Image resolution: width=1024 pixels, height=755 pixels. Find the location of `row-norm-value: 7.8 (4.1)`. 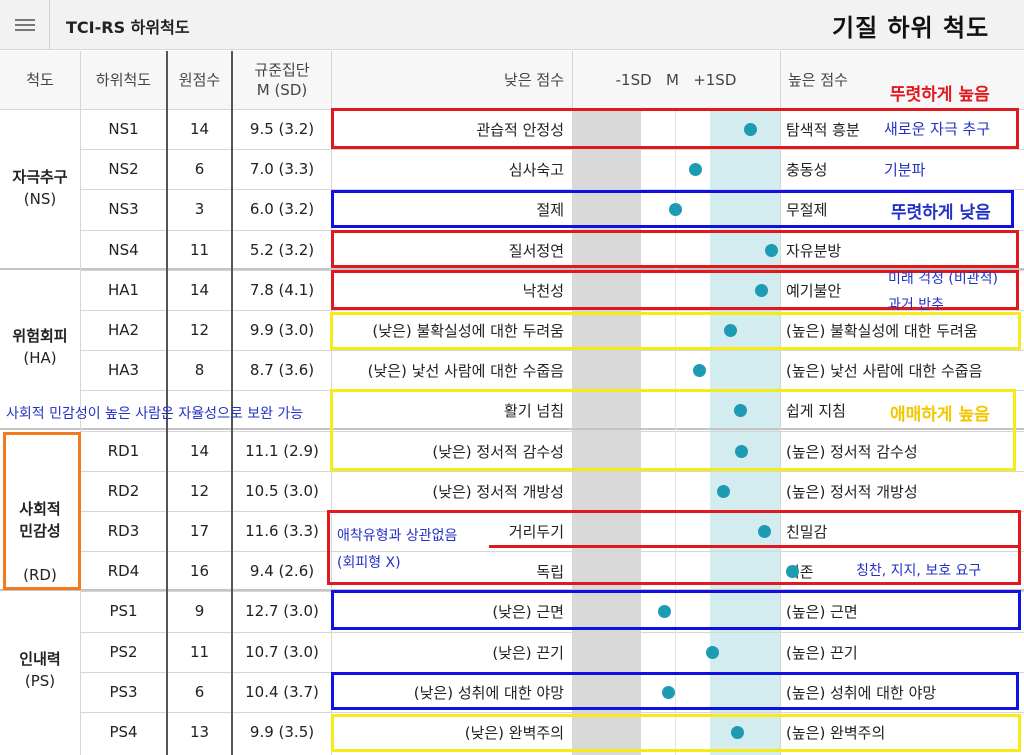

row-norm-value: 7.8 (4.1) is located at coordinates (282, 290).